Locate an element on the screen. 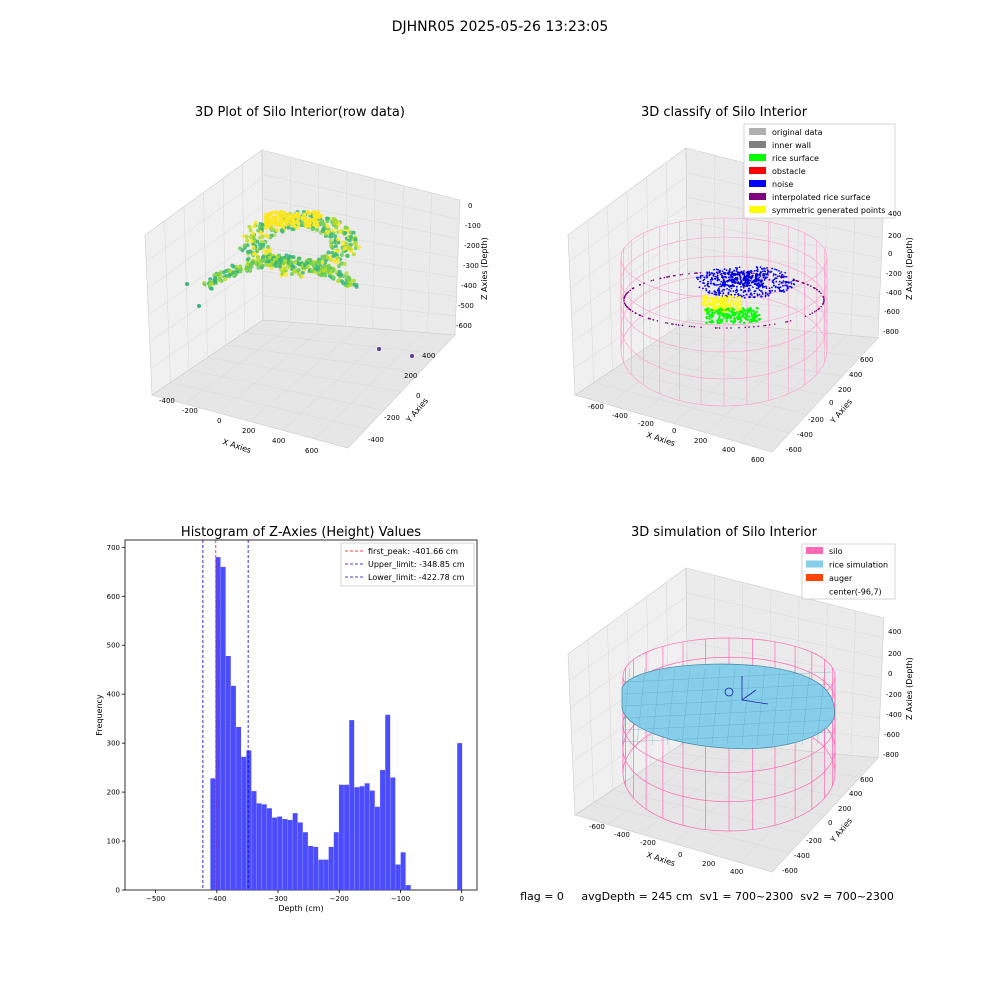 The width and height of the screenshot is (1000, 1000). classify-ytick: -600 is located at coordinates (794, 450).